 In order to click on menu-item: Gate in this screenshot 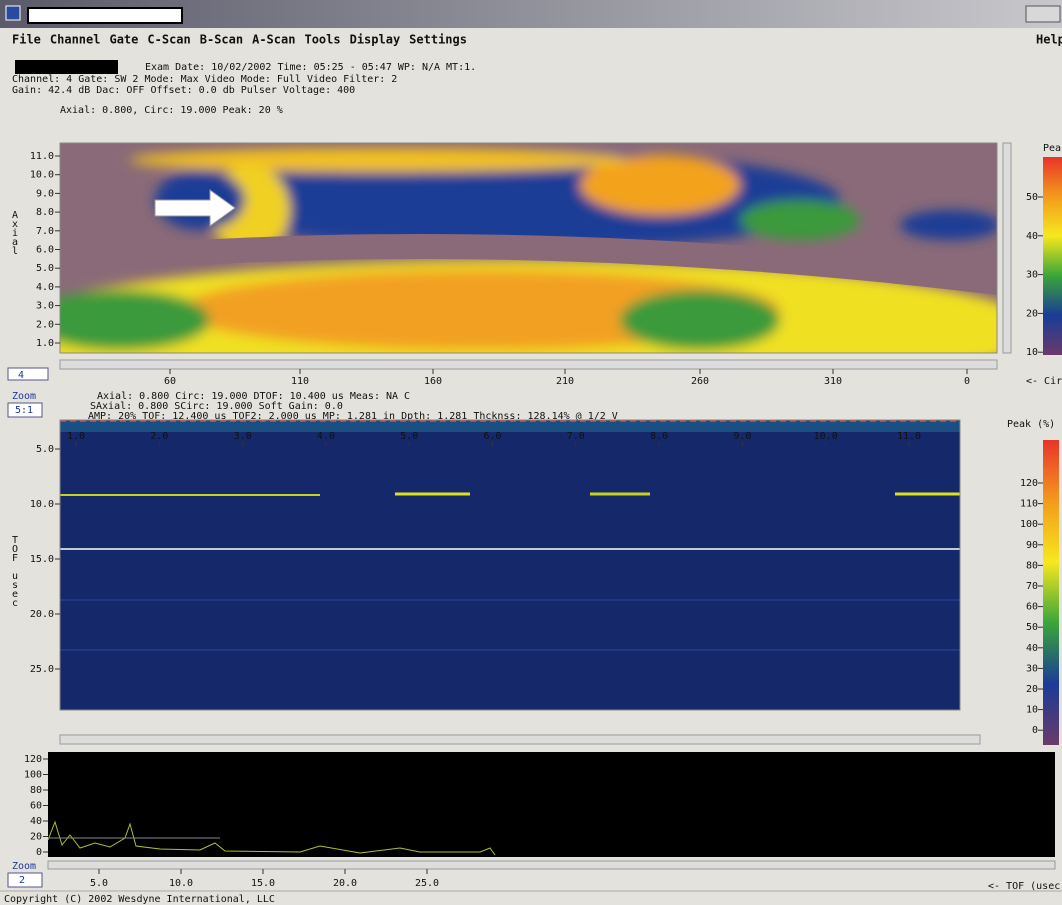, I will do `click(123, 40)`.